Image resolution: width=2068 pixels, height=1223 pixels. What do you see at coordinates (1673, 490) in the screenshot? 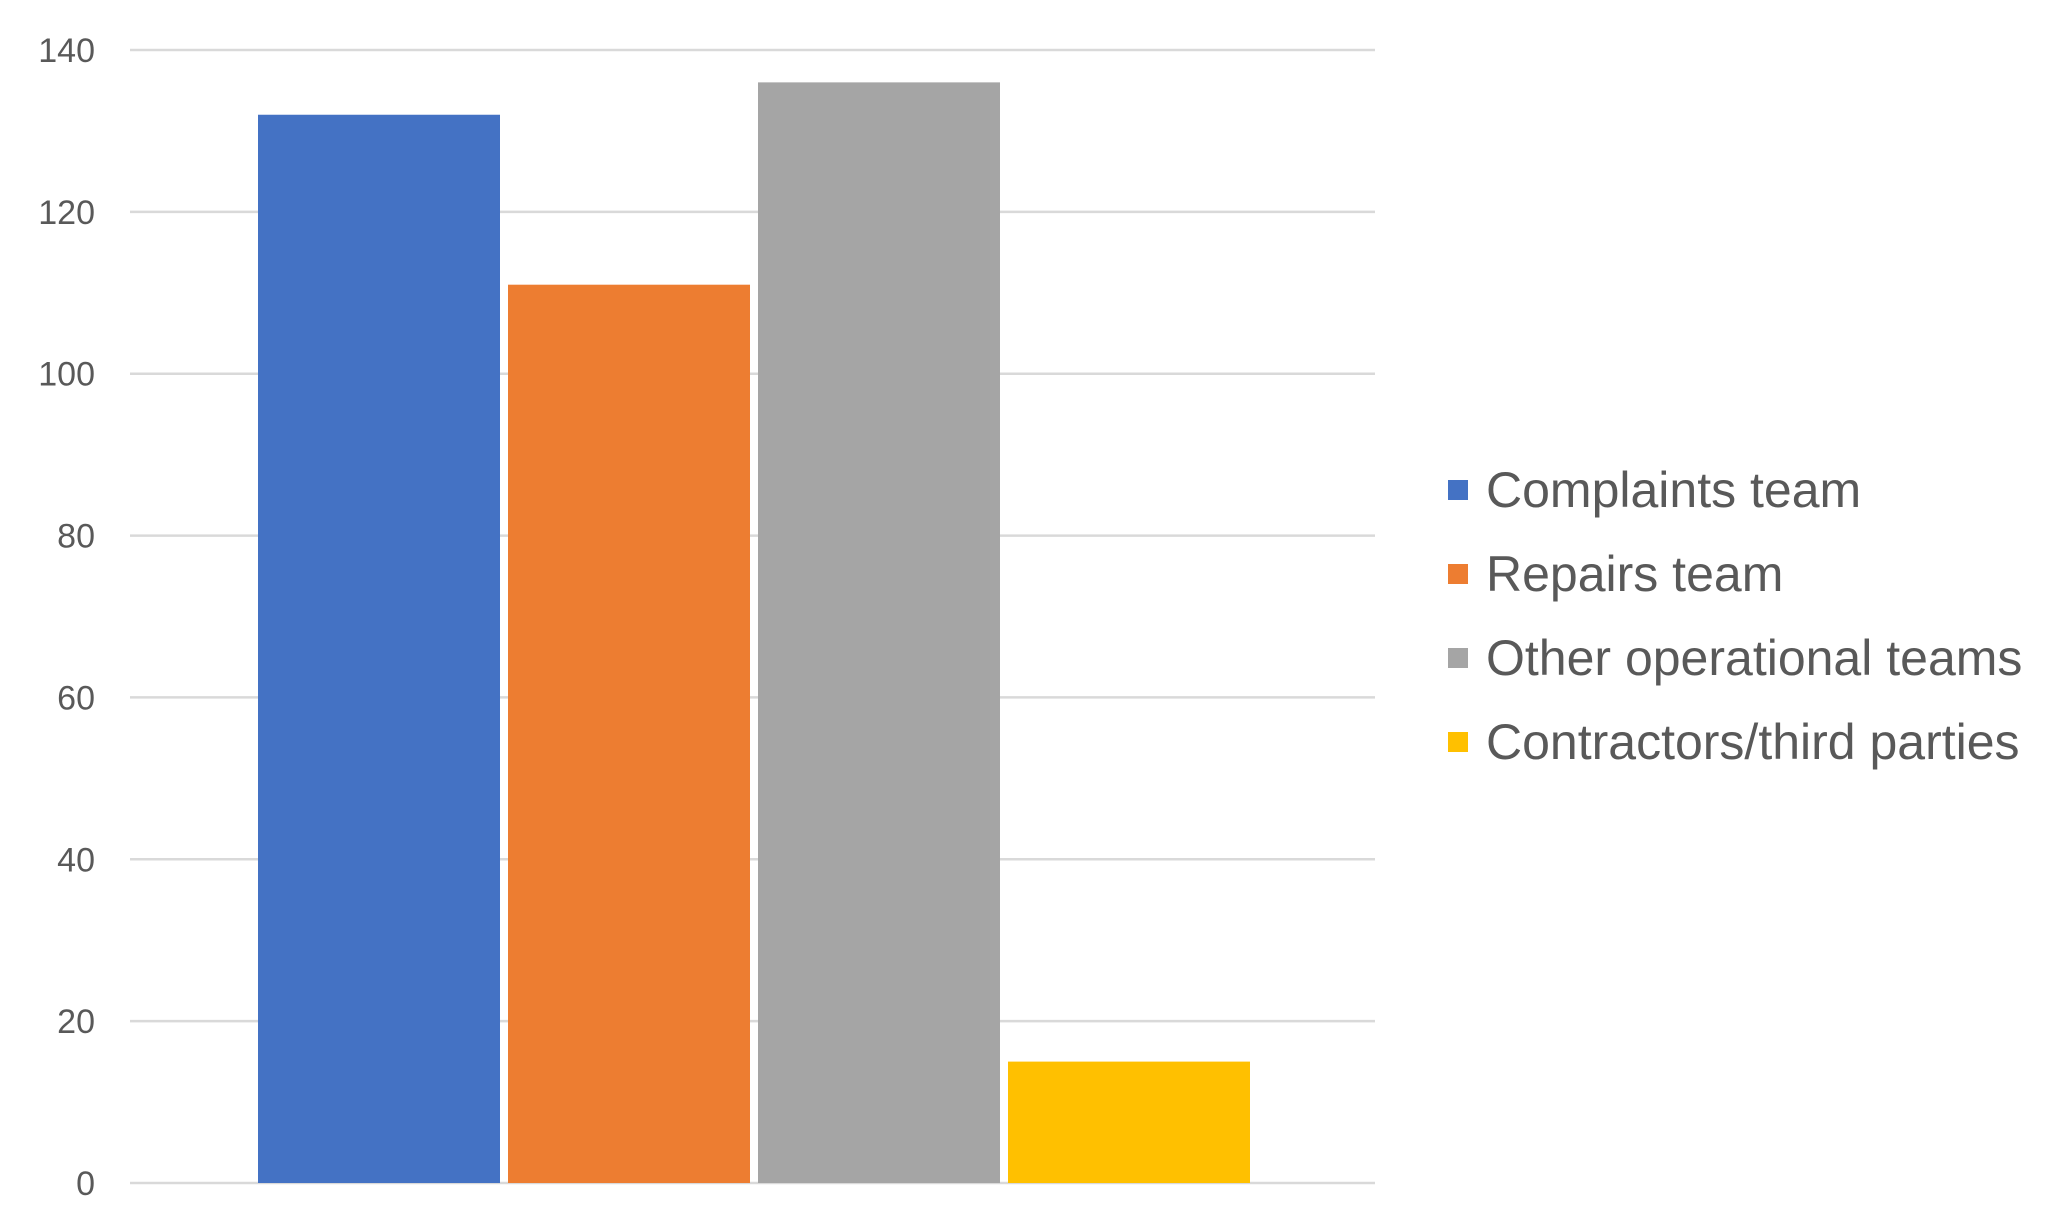
I see `legend-label: Complaints team` at bounding box center [1673, 490].